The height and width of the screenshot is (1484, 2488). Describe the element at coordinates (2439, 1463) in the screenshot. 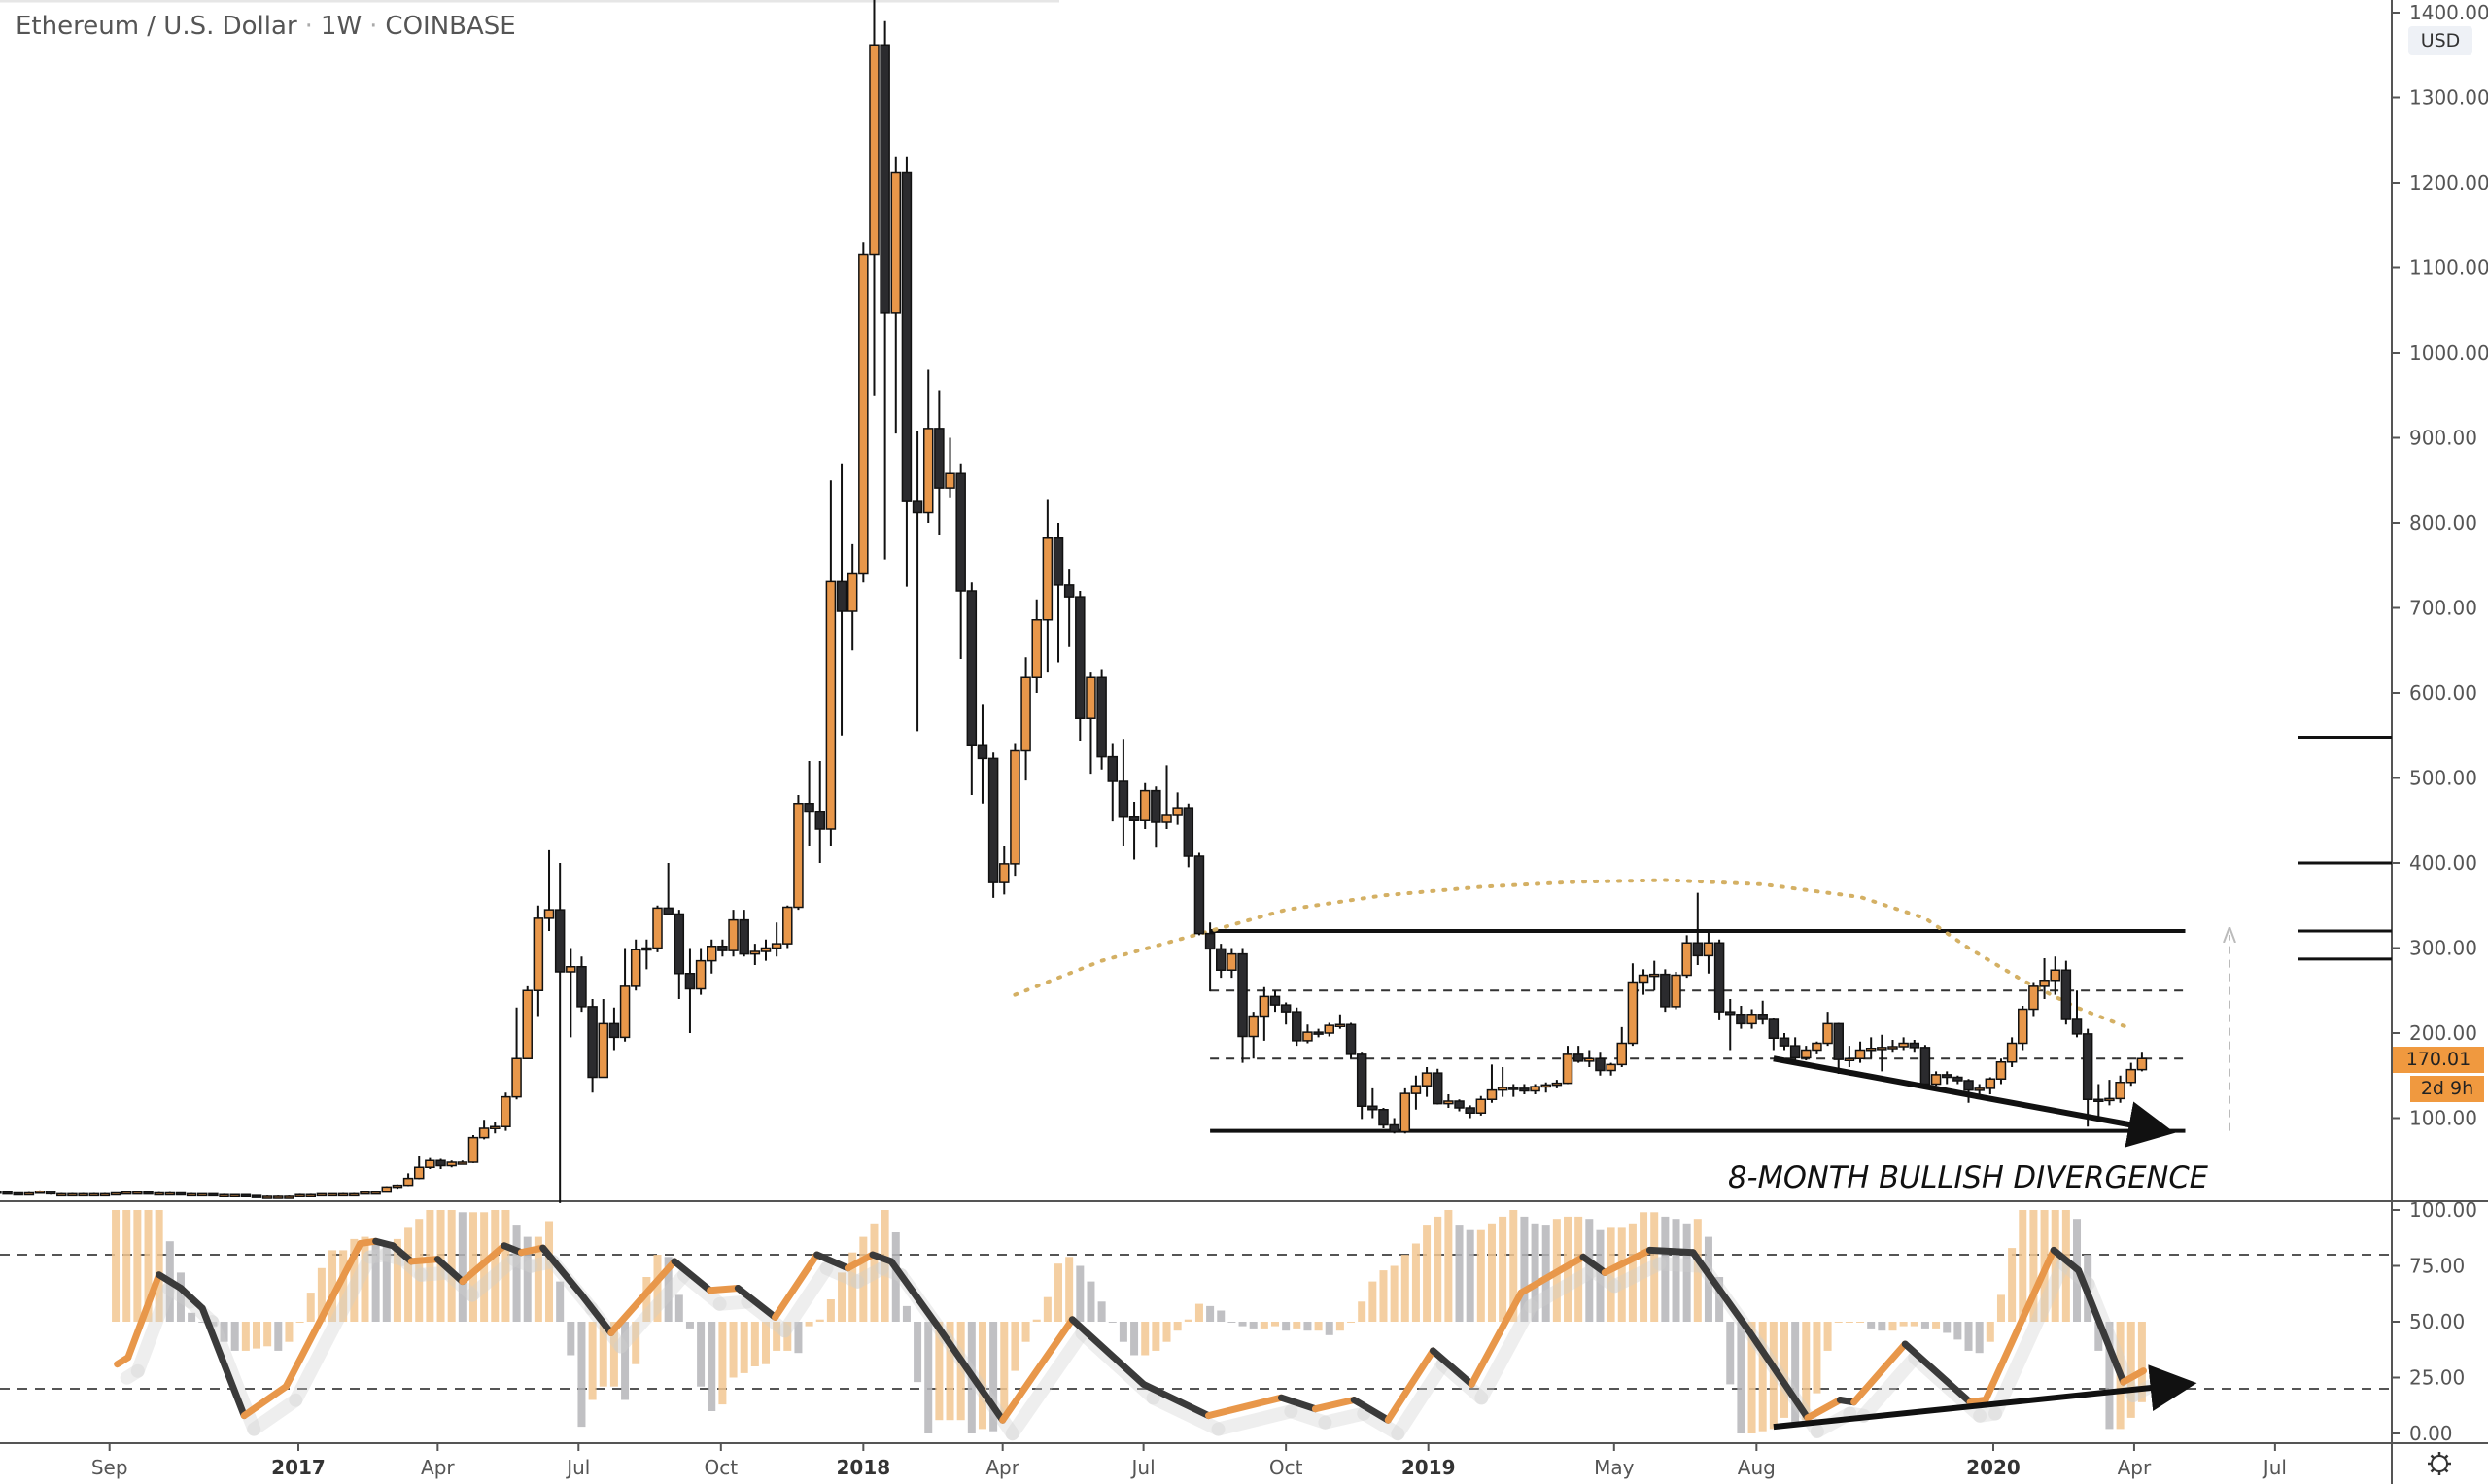

I see `gear-icon` at that location.